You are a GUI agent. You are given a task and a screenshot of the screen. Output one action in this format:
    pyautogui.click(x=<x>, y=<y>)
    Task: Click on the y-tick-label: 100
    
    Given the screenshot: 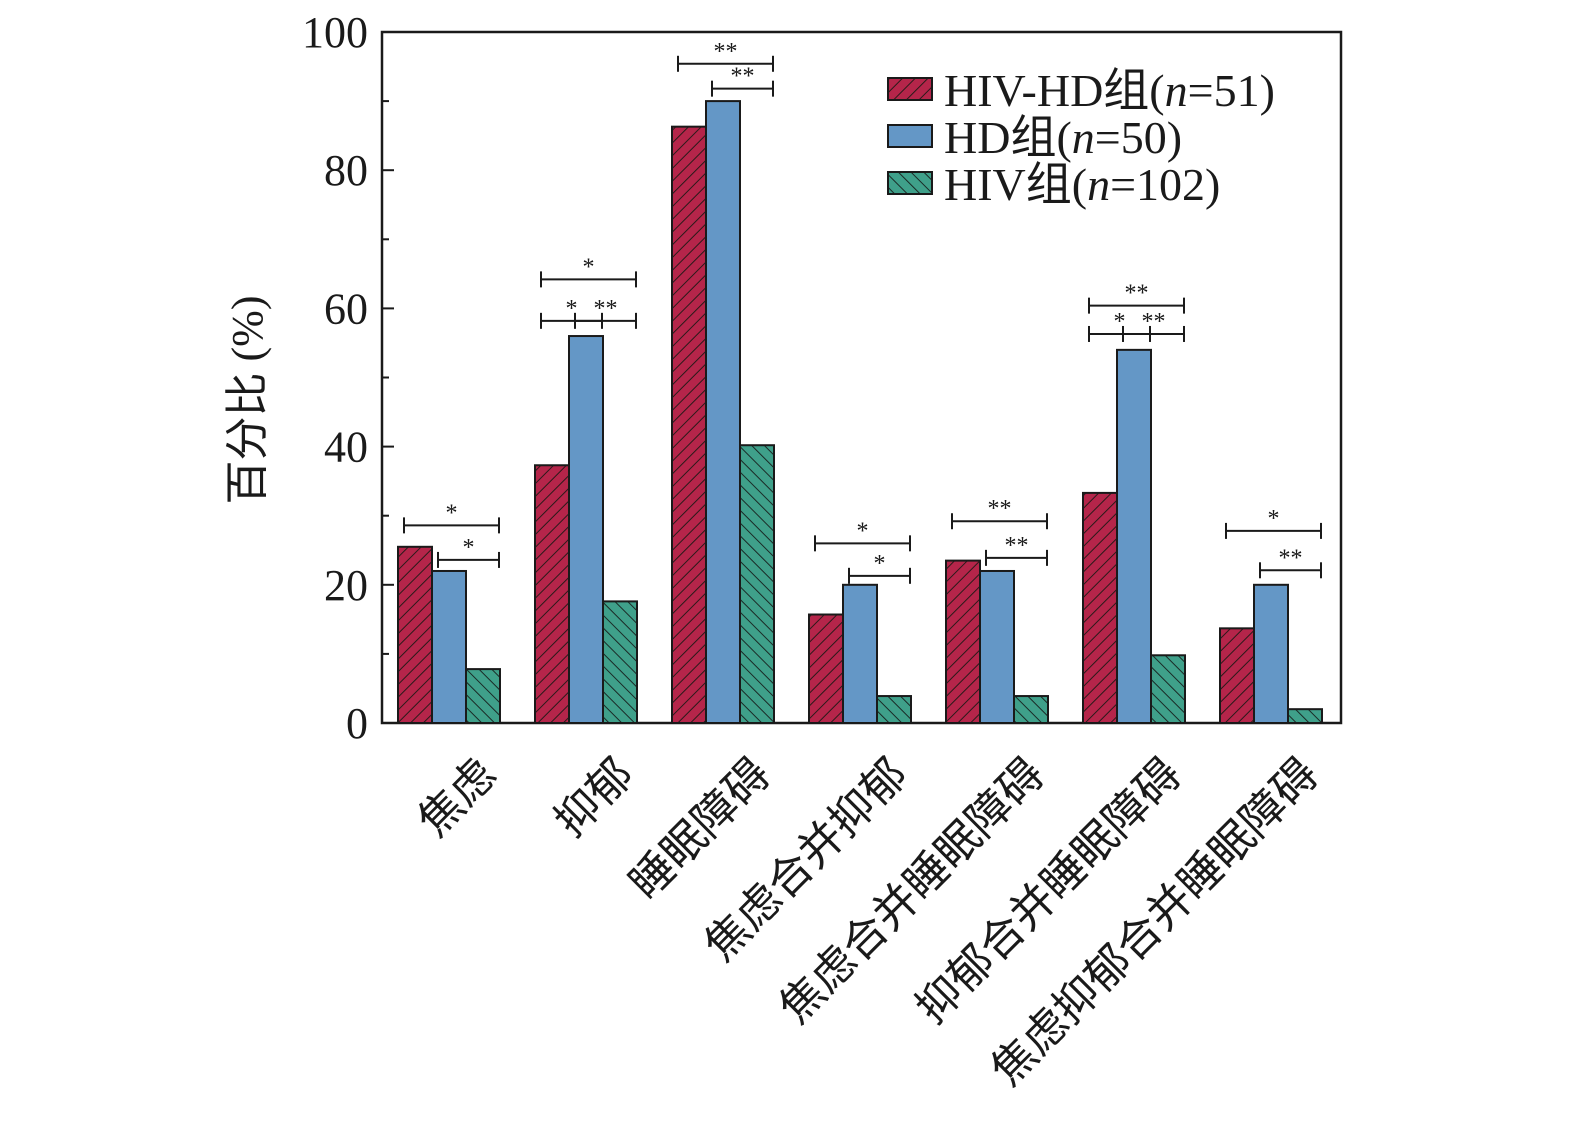 What is the action you would take?
    pyautogui.click(x=335, y=32)
    